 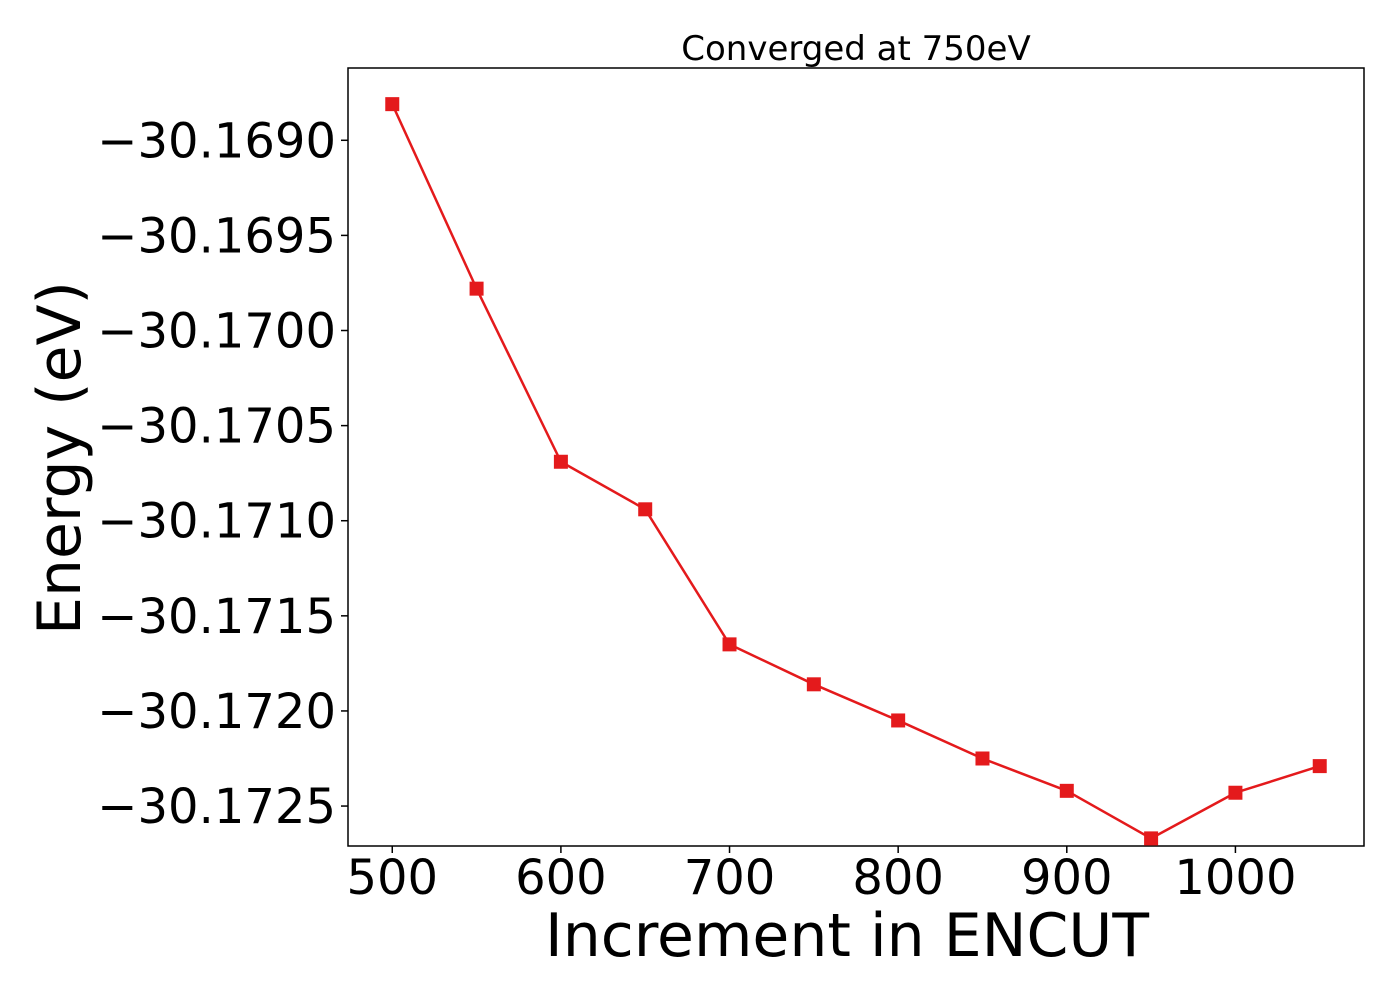 I want to click on x-tick-label: 600, so click(x=561, y=878).